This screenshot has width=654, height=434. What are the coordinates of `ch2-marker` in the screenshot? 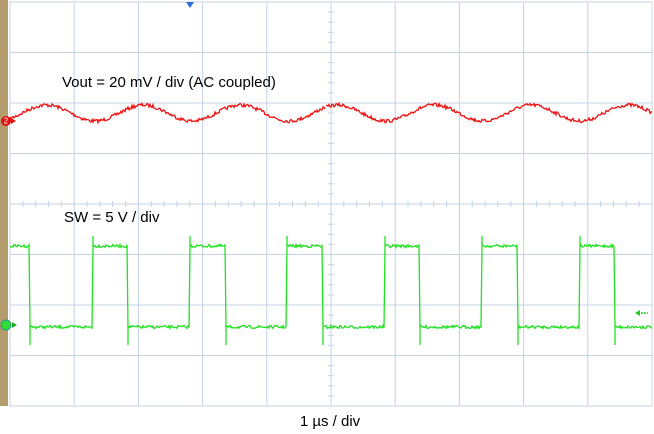 It's located at (6, 121).